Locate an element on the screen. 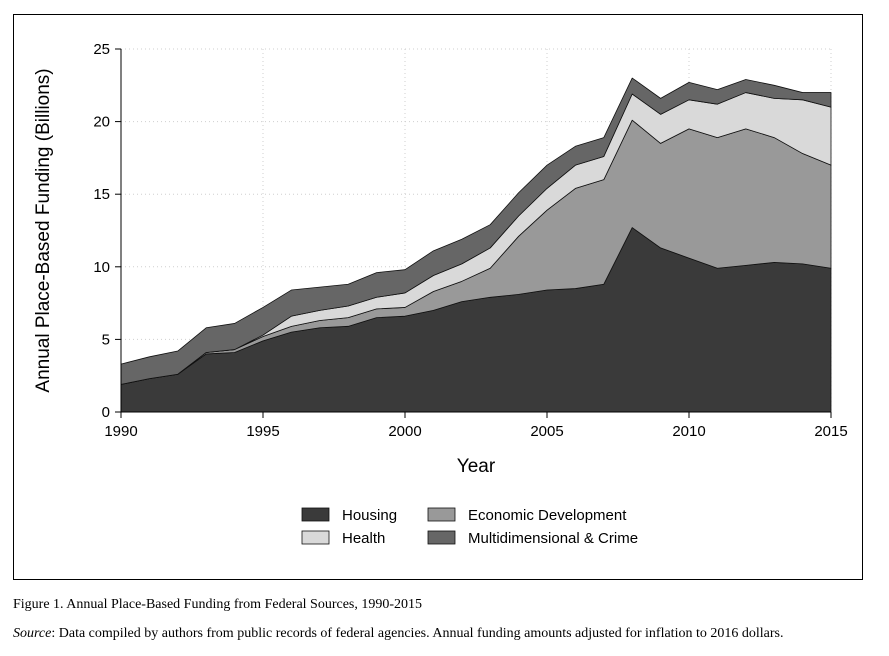 The height and width of the screenshot is (656, 889). x-tick-label: 2005 is located at coordinates (546, 431).